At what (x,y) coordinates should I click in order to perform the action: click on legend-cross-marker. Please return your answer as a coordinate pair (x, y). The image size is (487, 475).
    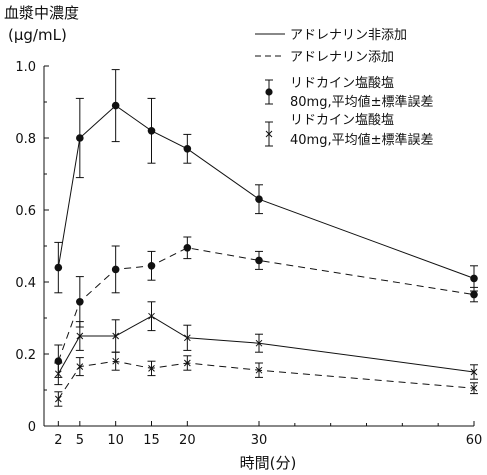
    Looking at the image, I should click on (269, 134).